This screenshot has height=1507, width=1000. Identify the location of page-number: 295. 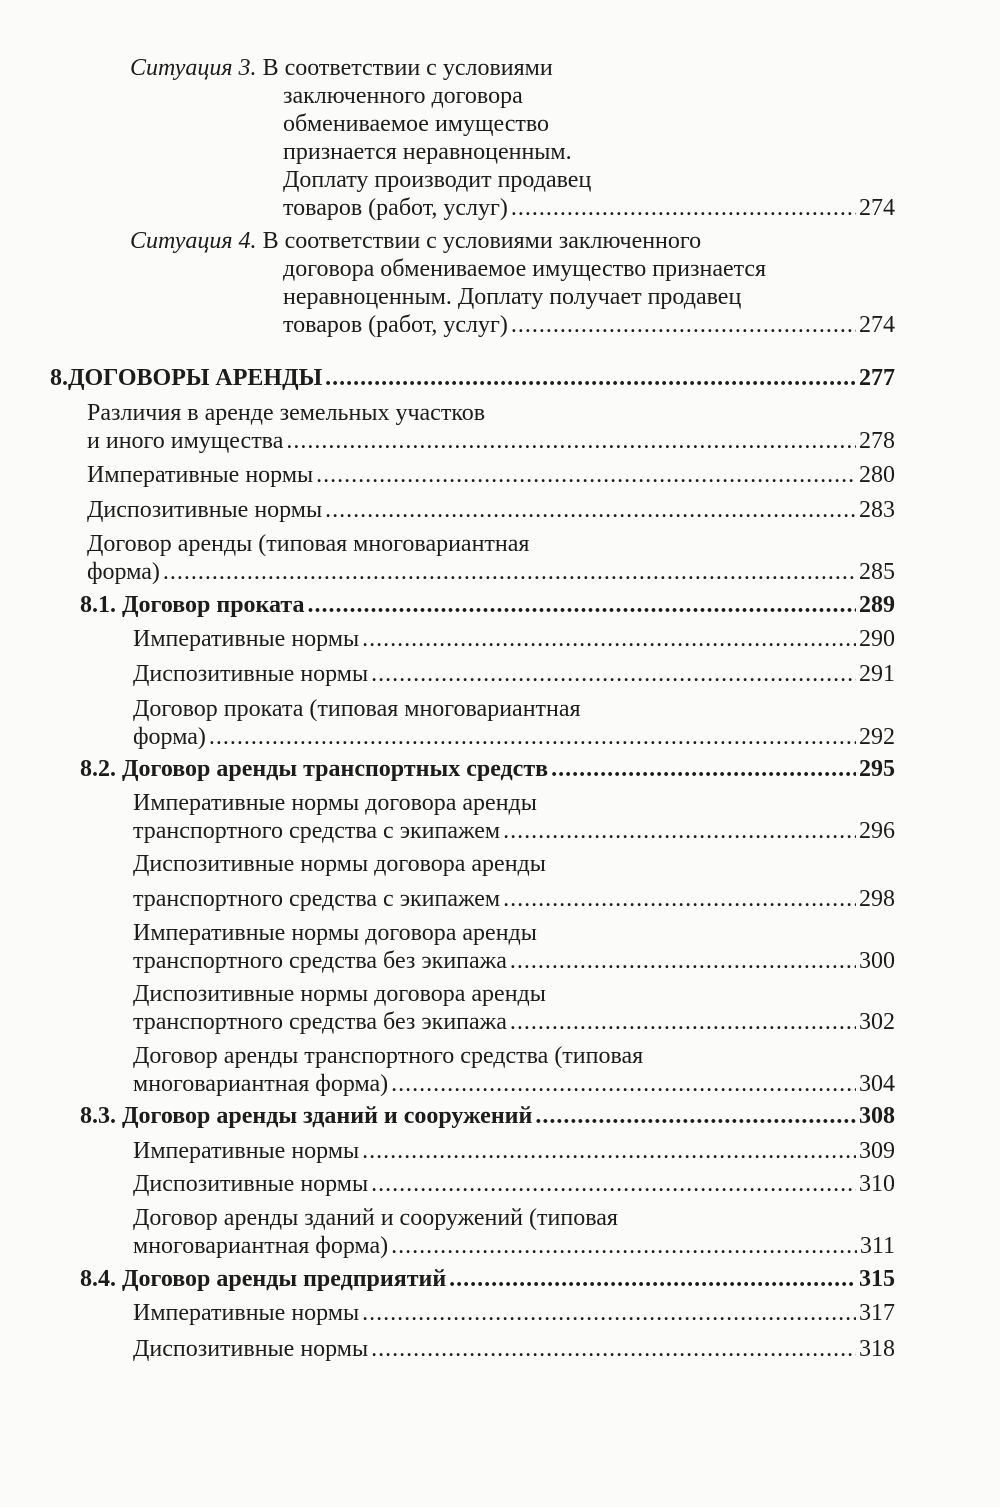
(877, 769).